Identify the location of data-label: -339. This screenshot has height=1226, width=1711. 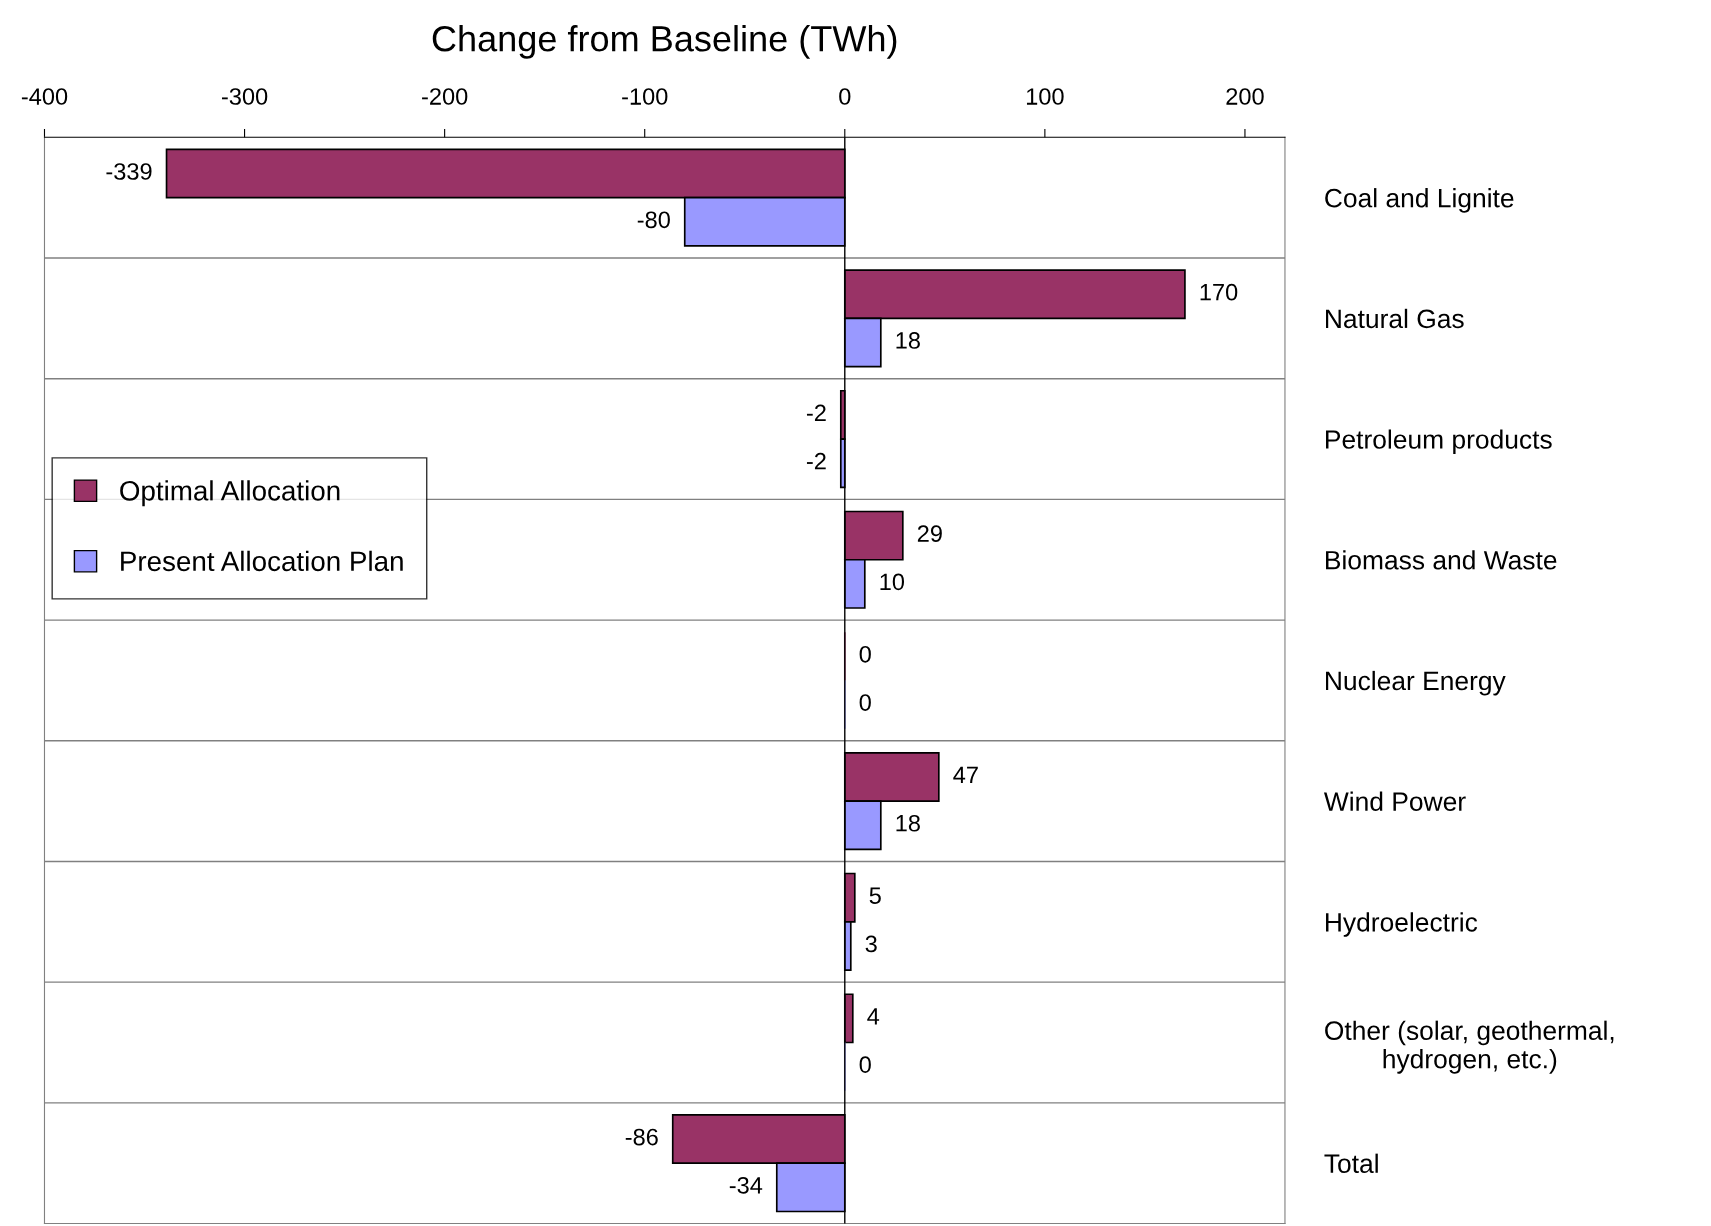
(129, 171).